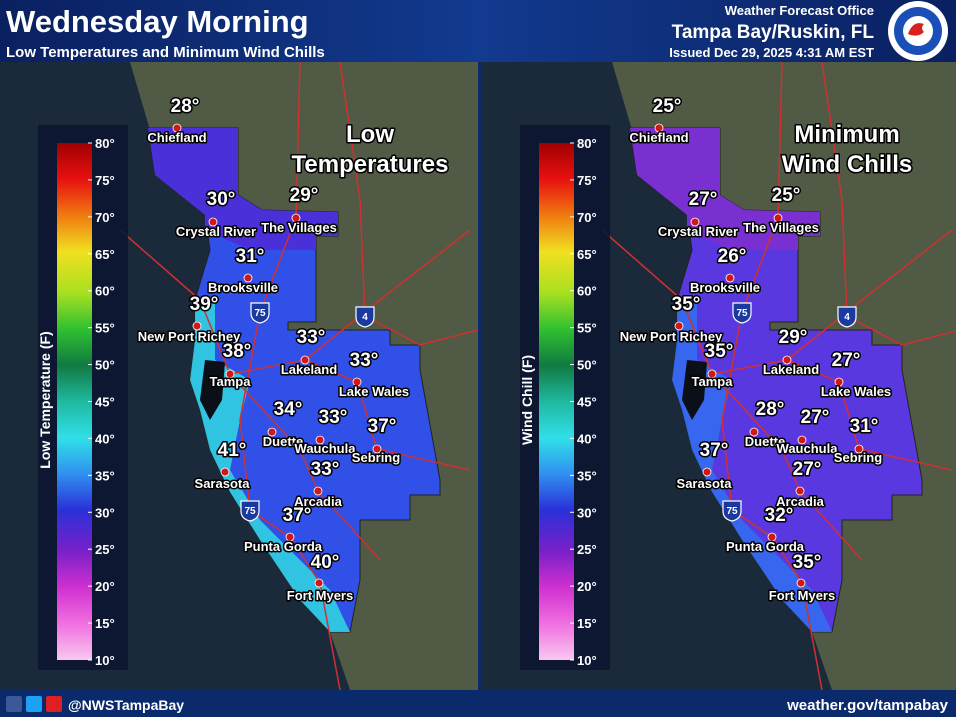 The width and height of the screenshot is (956, 717). Describe the element at coordinates (237, 351) in the screenshot. I see `city-value: 38°` at that location.